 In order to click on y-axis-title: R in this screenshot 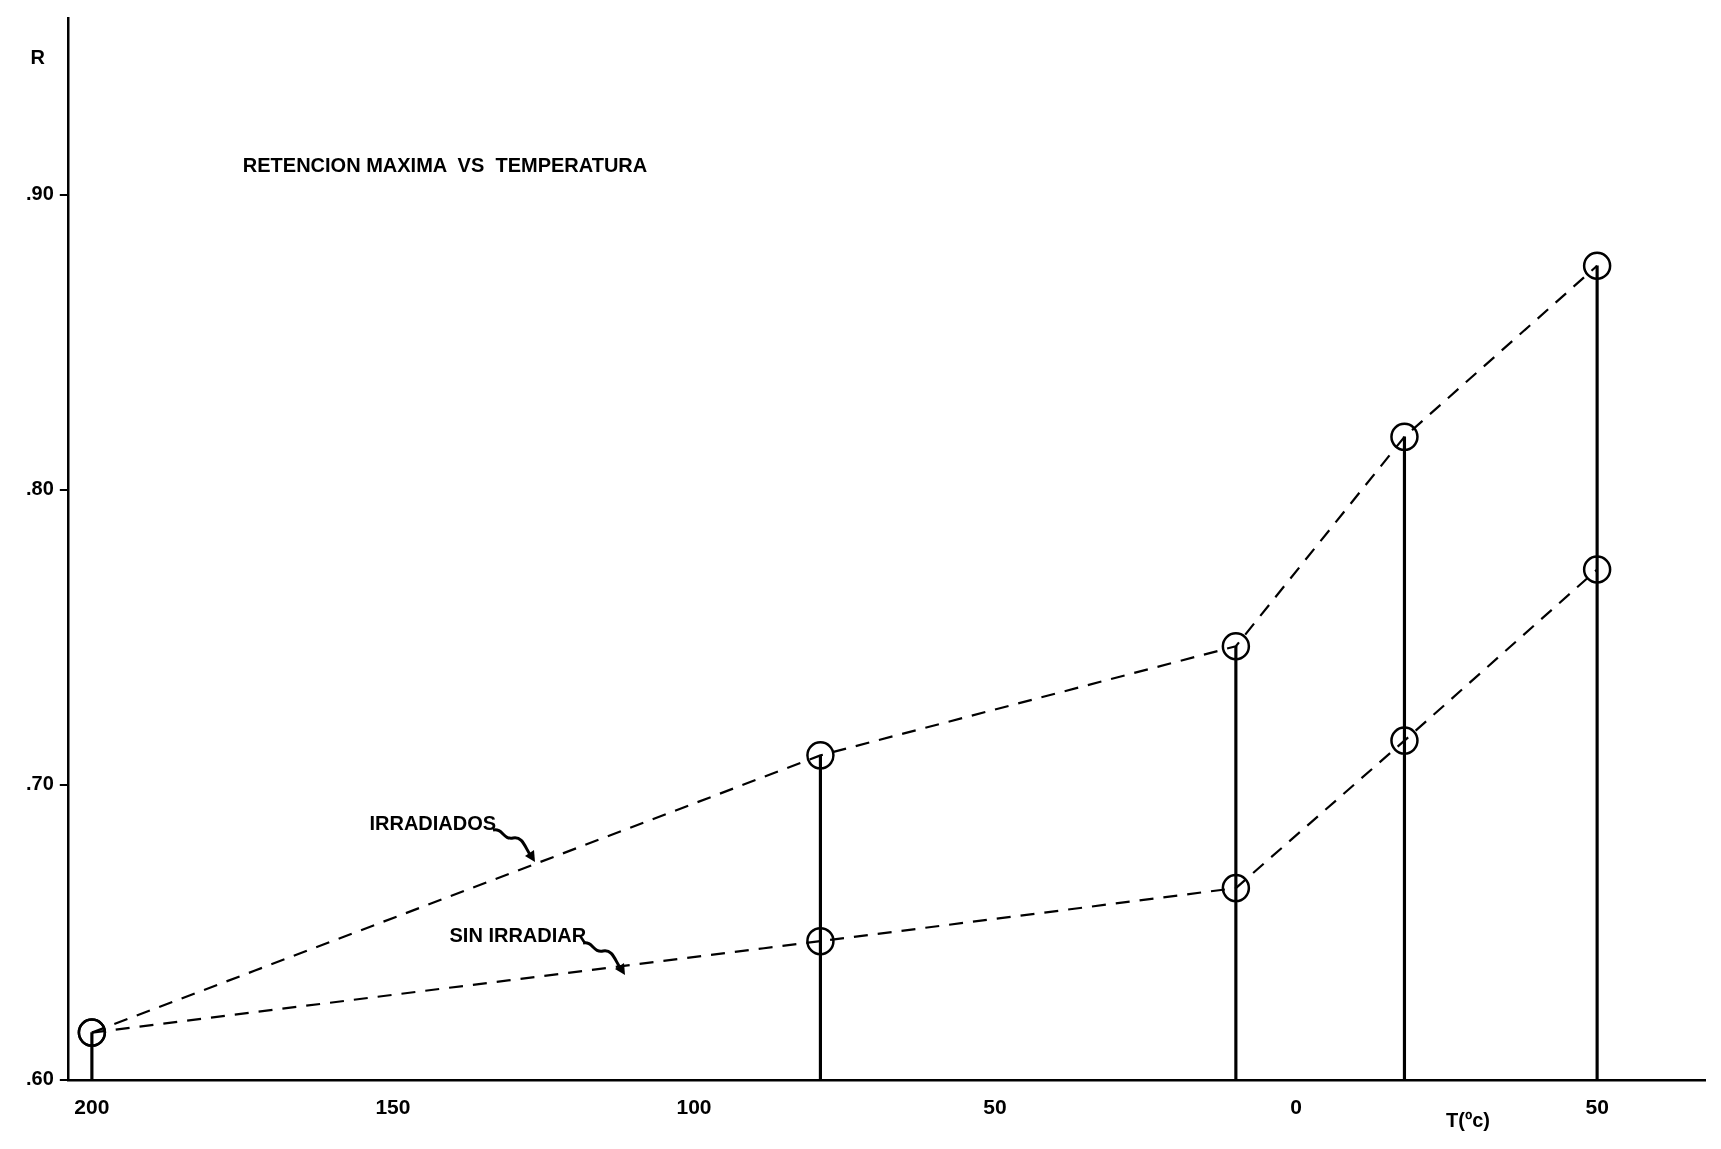, I will do `click(38, 56)`.